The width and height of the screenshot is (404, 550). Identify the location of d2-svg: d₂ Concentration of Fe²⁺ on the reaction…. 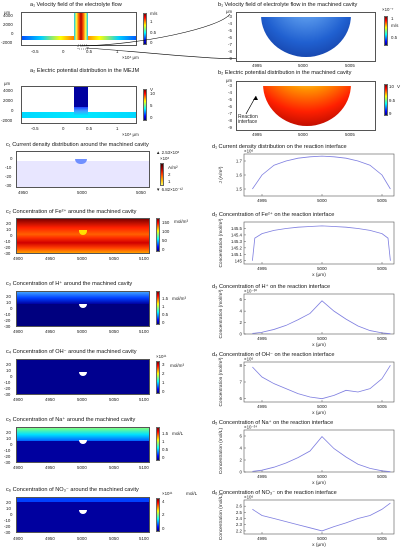
(303, 244).